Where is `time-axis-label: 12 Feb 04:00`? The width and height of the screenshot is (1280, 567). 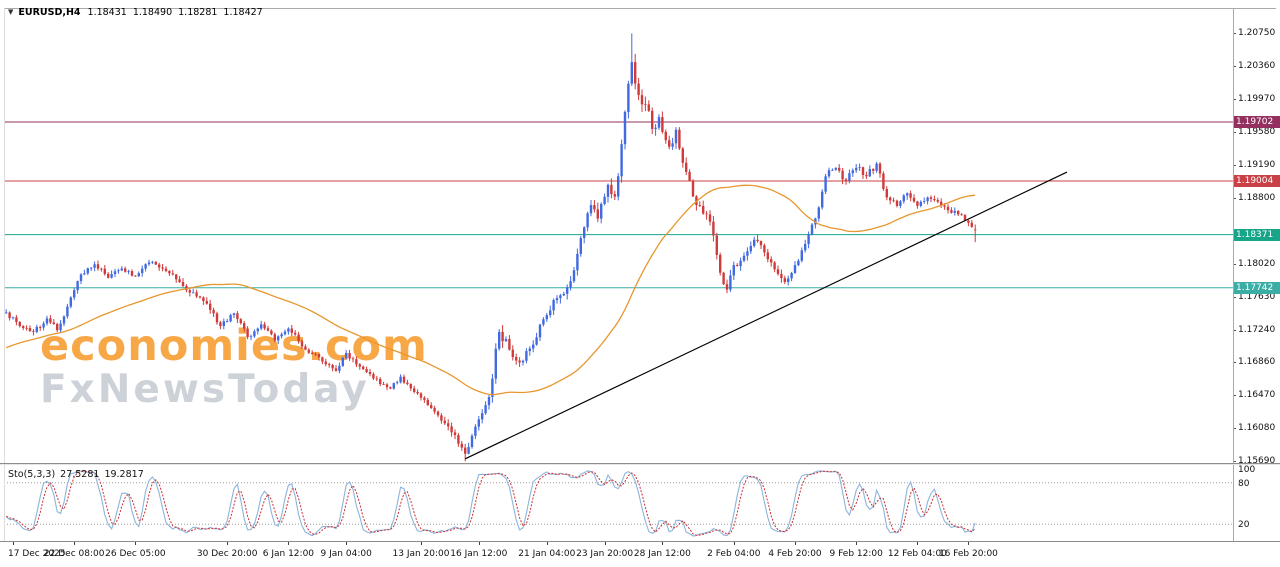 time-axis-label: 12 Feb 04:00 is located at coordinates (917, 554).